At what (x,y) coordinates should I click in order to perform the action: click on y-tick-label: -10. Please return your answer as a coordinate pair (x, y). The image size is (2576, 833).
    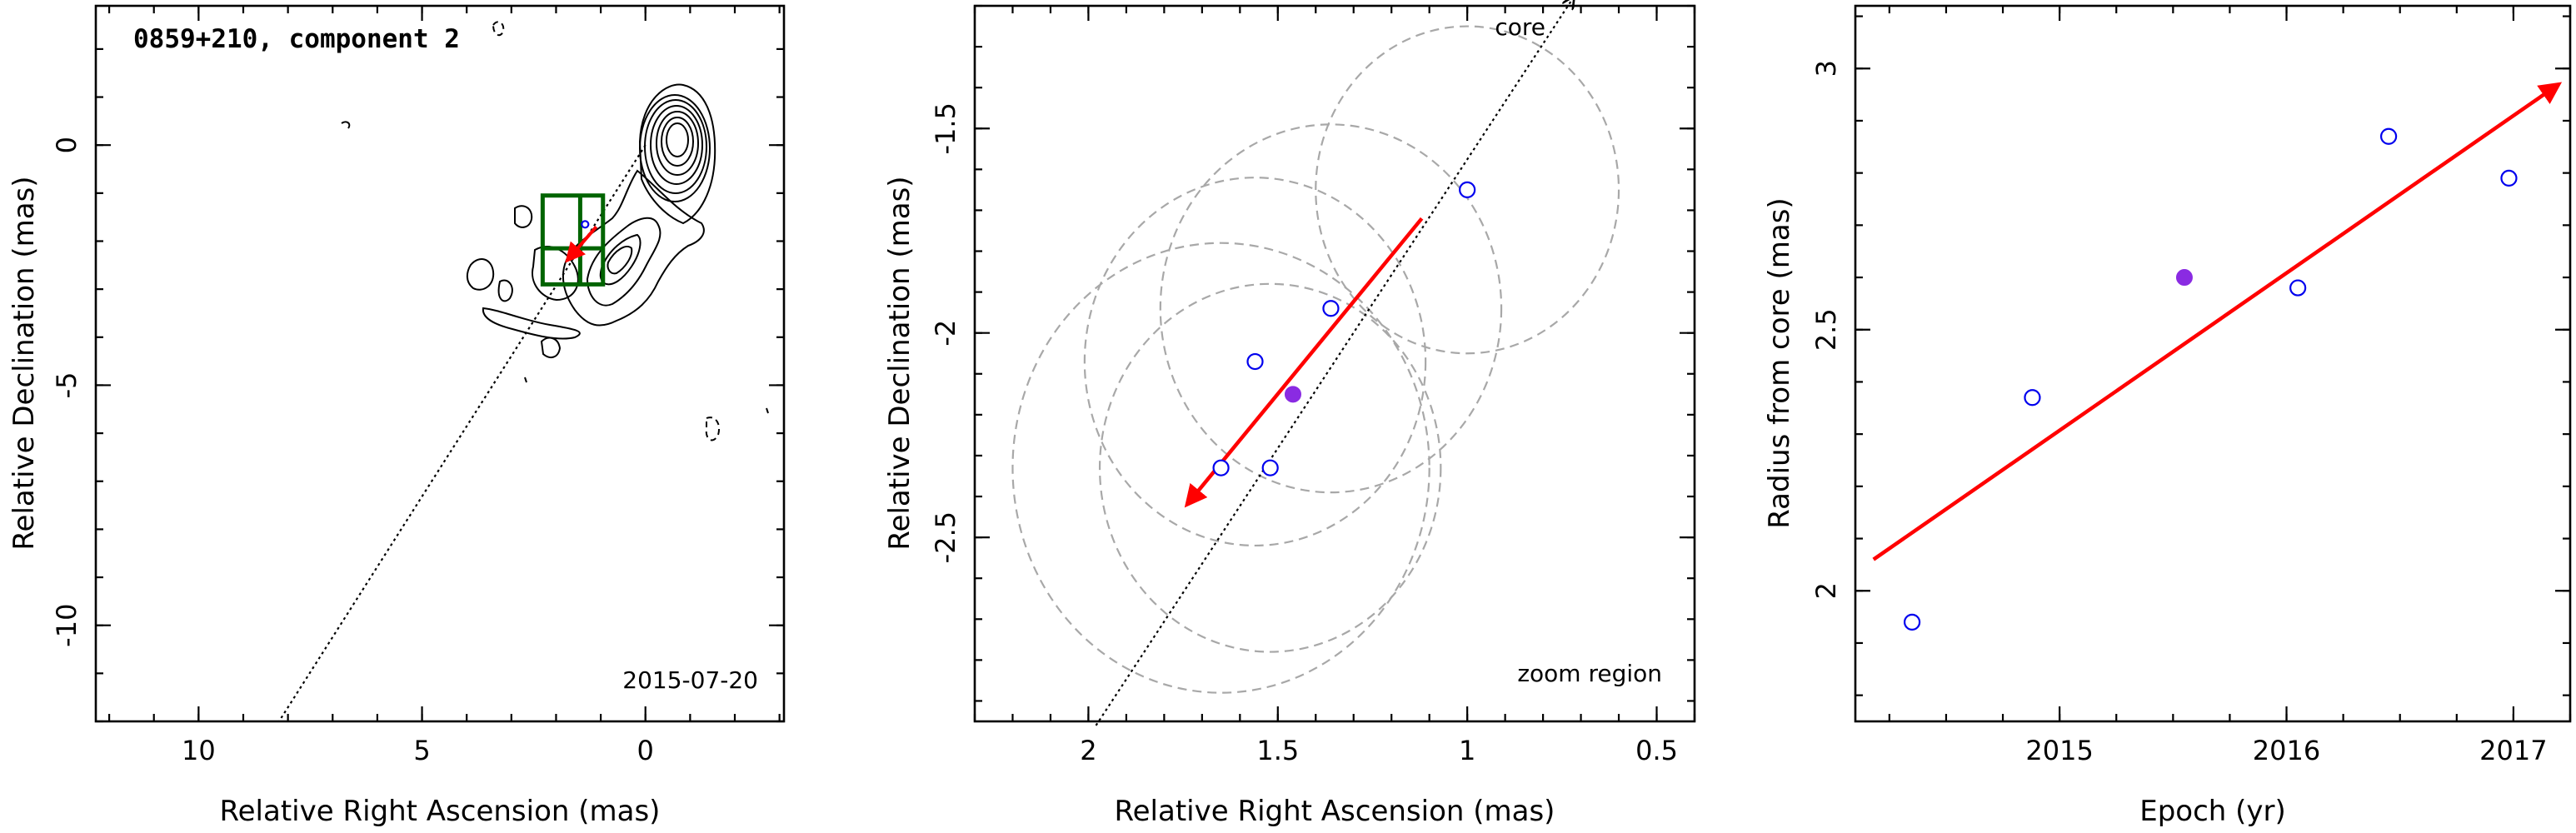
    Looking at the image, I should click on (66, 625).